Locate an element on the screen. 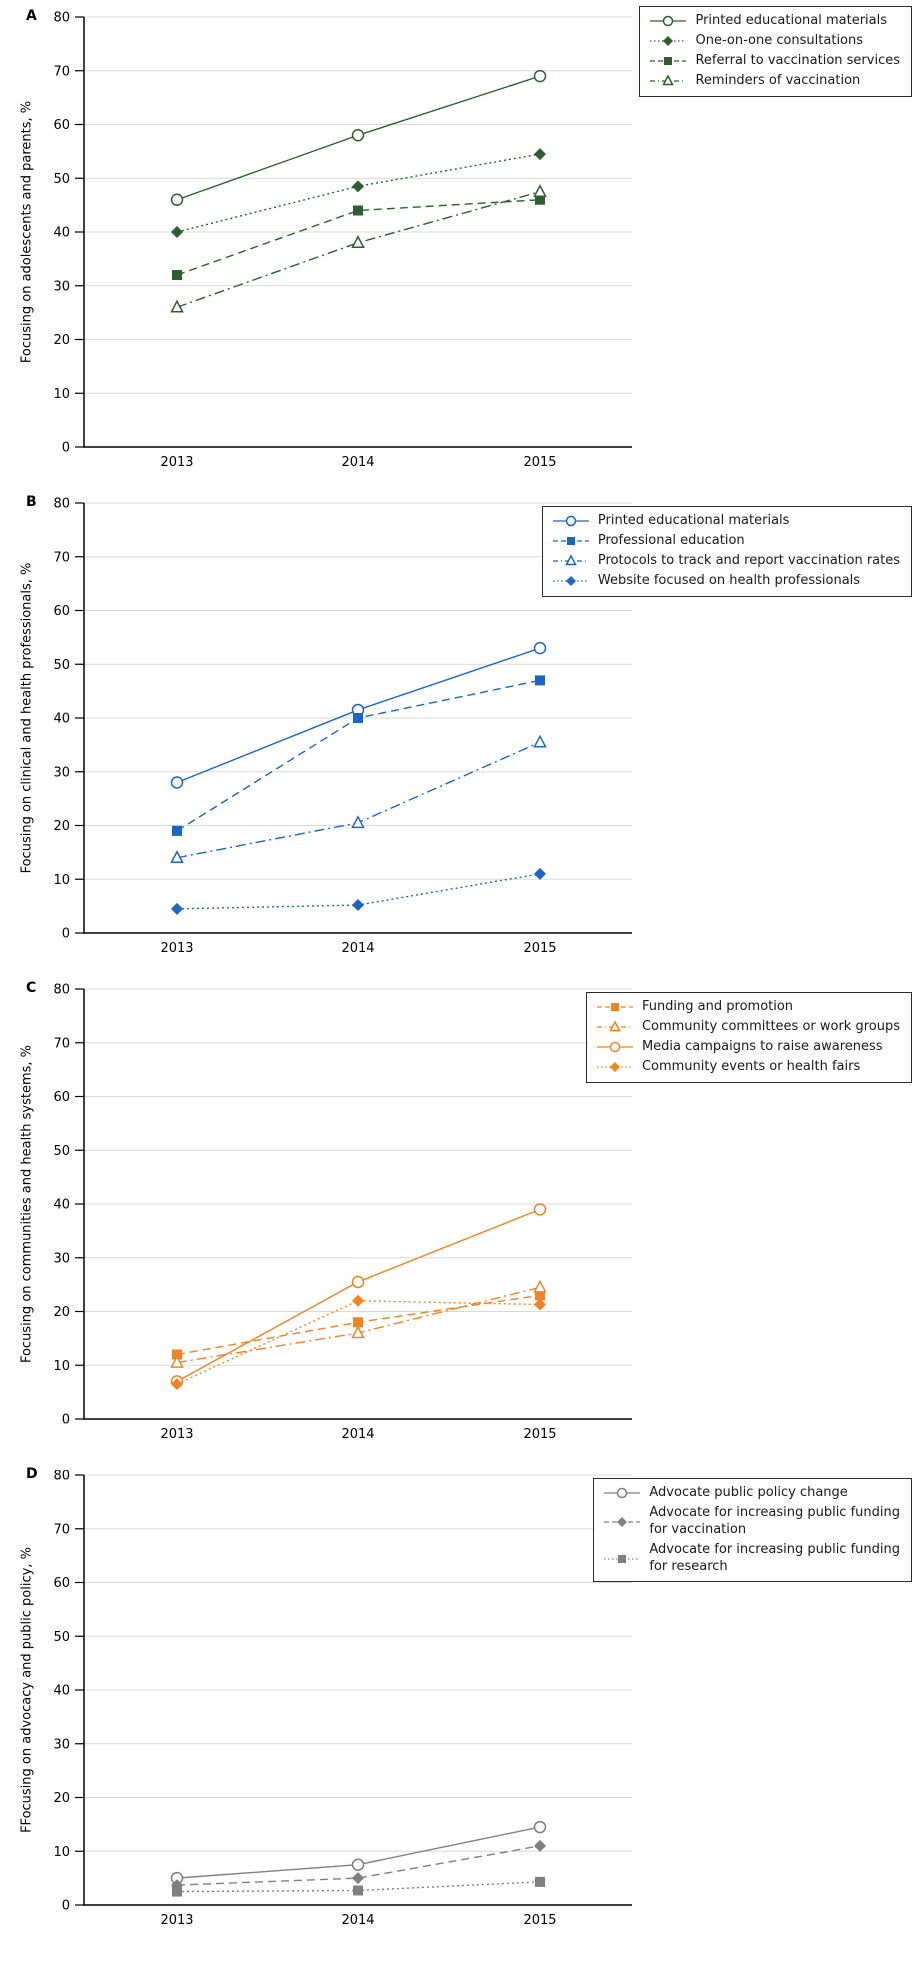 This screenshot has width=920, height=1962. series-line-professional-education is located at coordinates (358, 755).